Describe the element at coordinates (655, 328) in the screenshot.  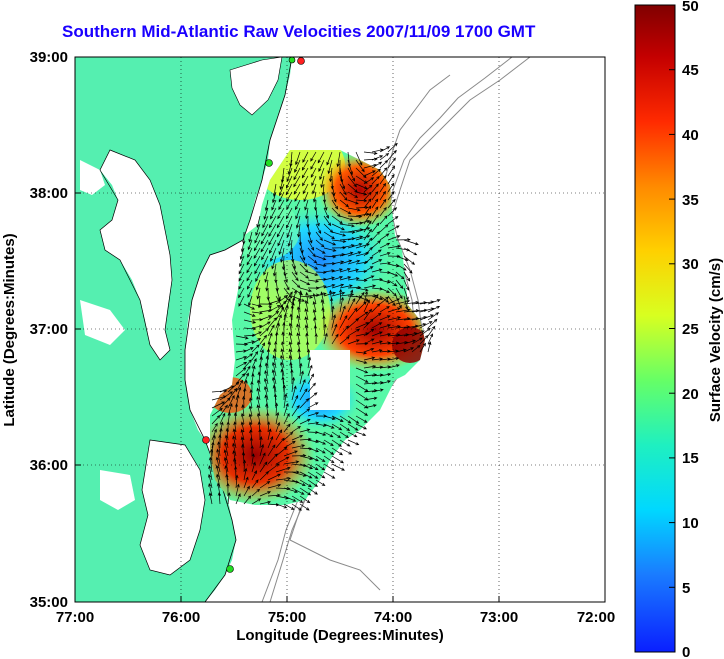
I see `colorbar` at that location.